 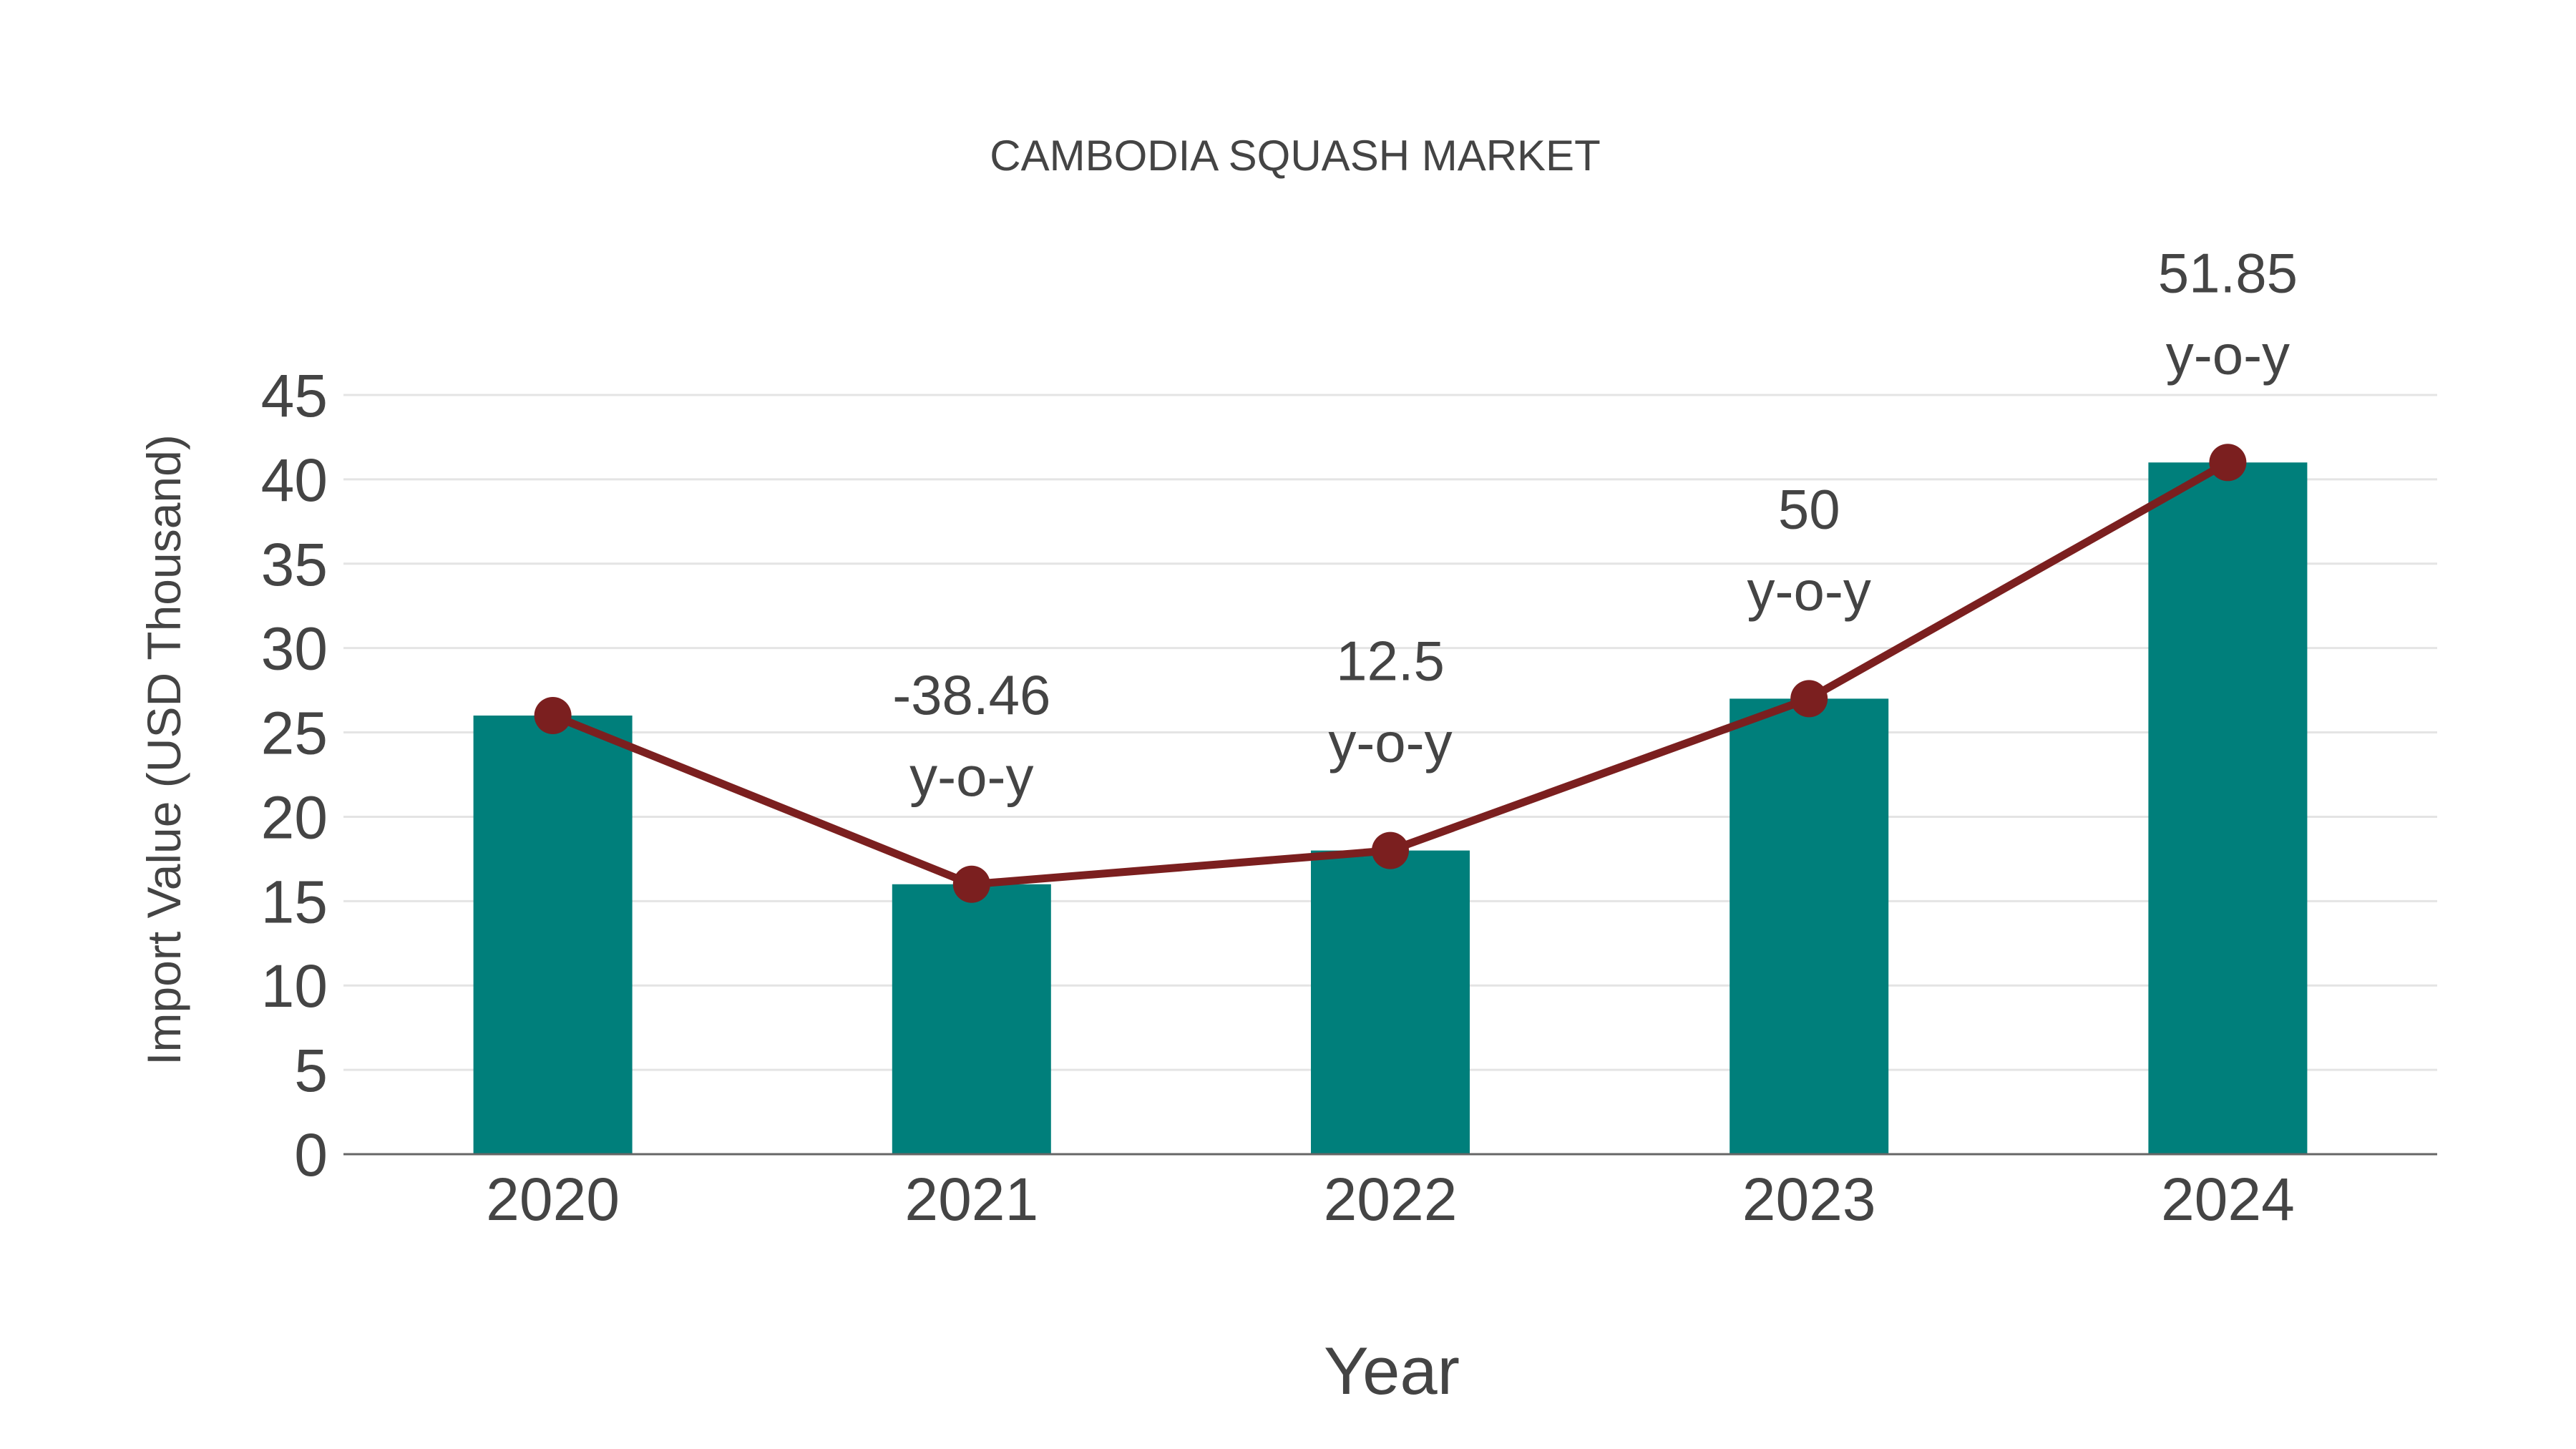 What do you see at coordinates (294, 901) in the screenshot?
I see `y-tick-label: 15` at bounding box center [294, 901].